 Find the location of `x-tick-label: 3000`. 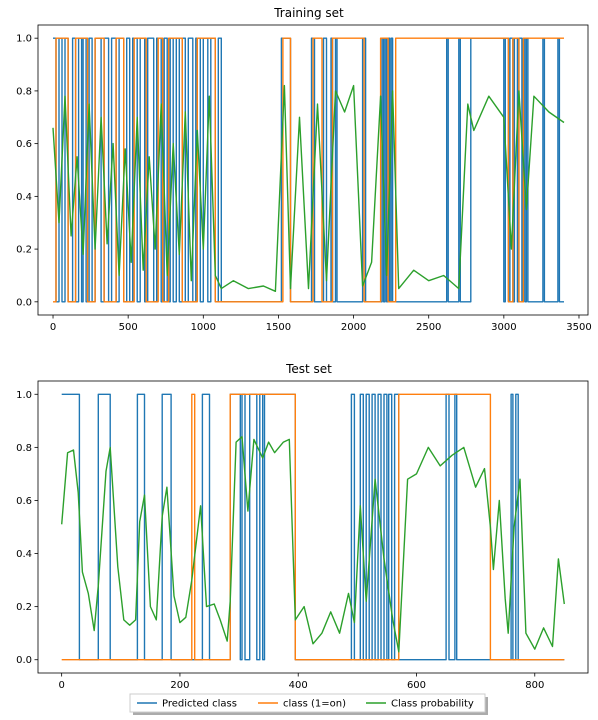

x-tick-label: 3000 is located at coordinates (503, 327).